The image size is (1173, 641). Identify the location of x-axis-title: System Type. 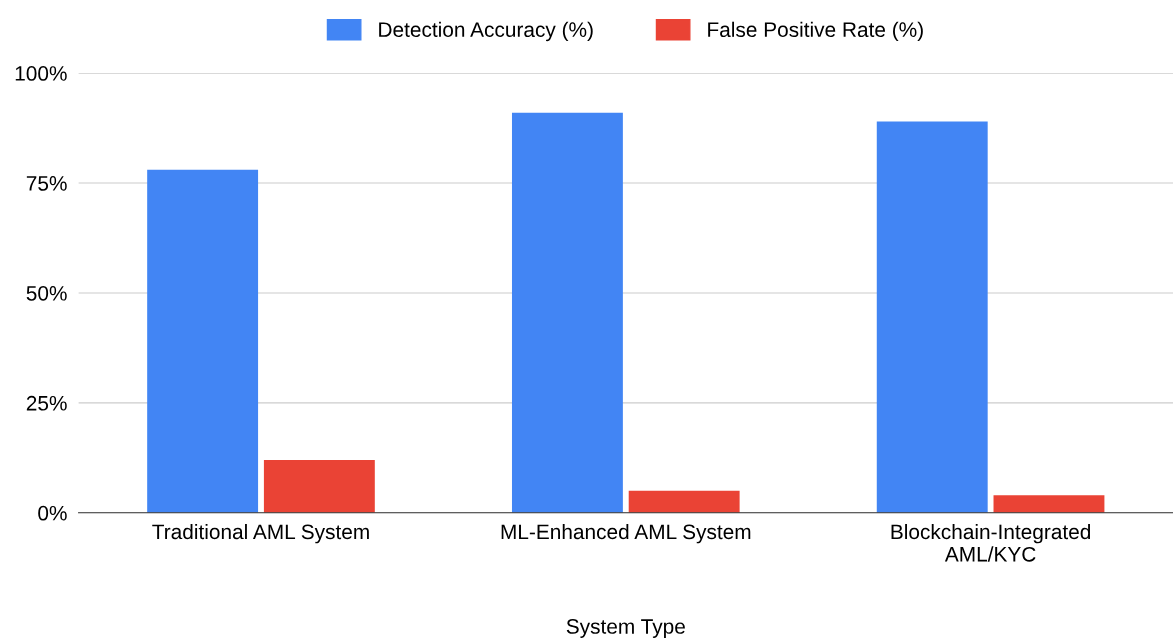
(625, 628).